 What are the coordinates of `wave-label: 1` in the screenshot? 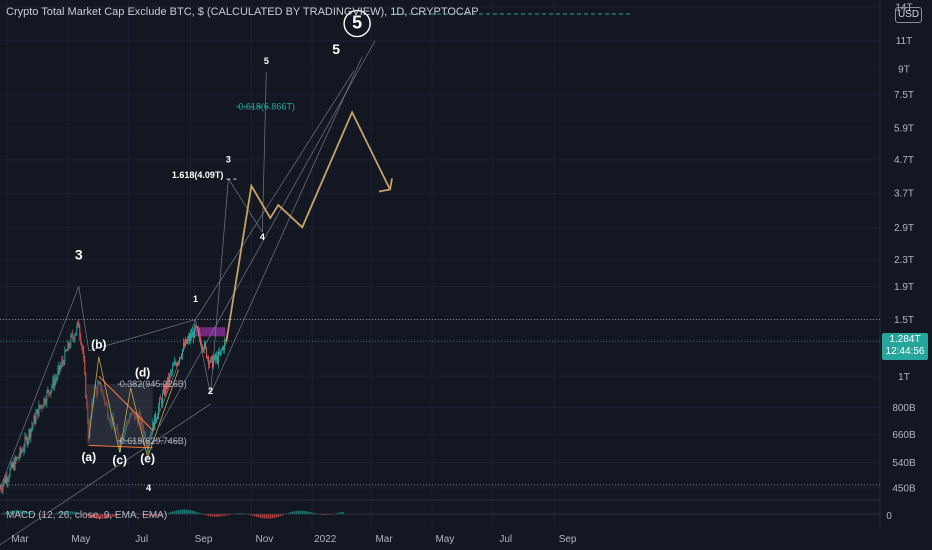 It's located at (195, 299).